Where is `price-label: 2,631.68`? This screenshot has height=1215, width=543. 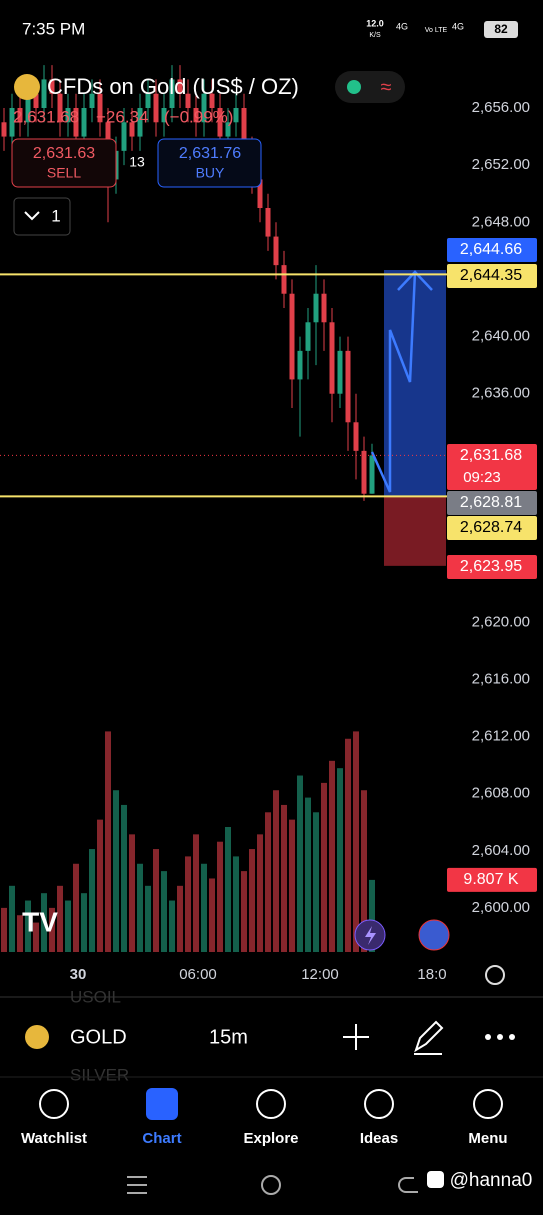 price-label: 2,631.68 is located at coordinates (491, 455).